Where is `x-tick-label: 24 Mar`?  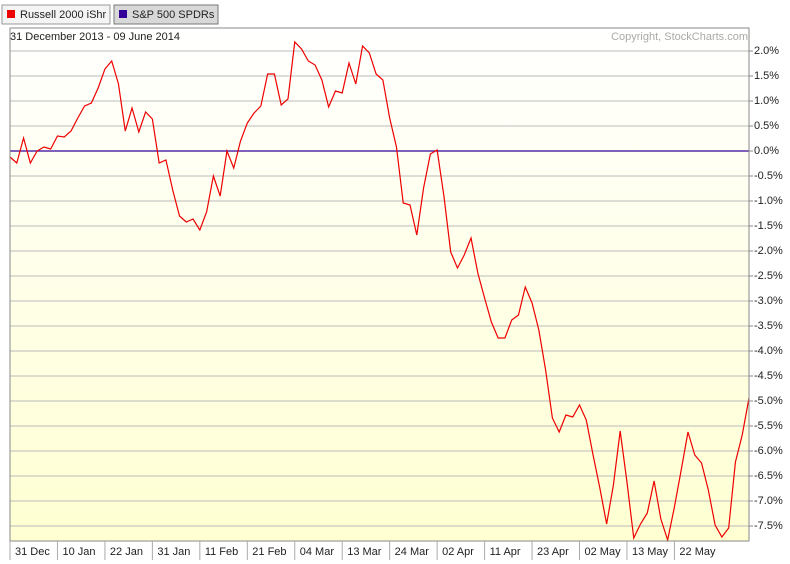 x-tick-label: 24 Mar is located at coordinates (412, 552).